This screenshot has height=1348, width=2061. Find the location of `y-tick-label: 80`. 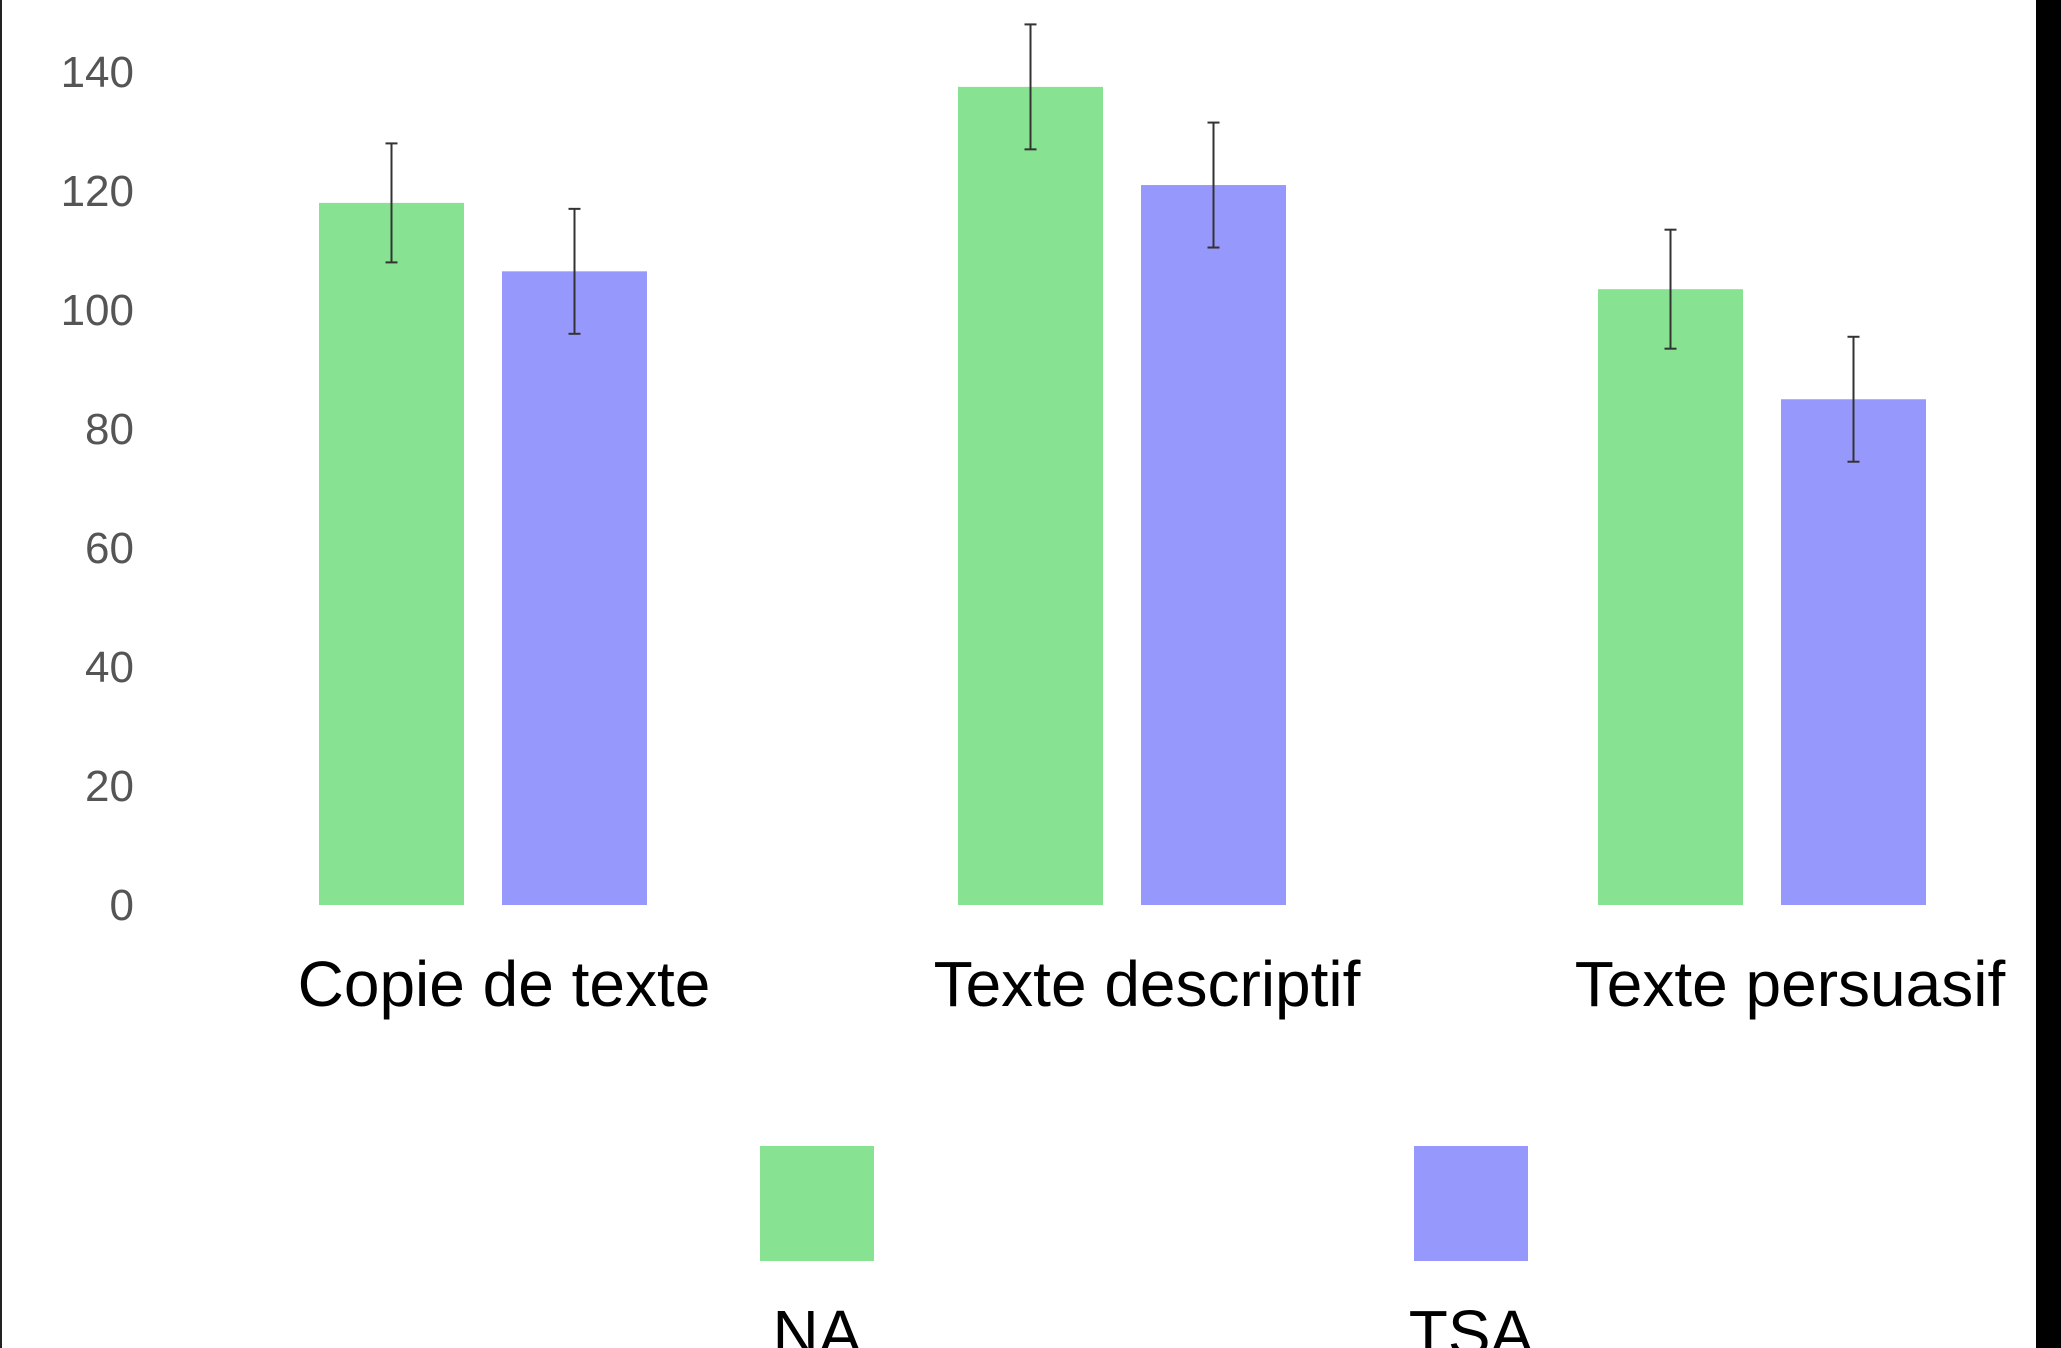

y-tick-label: 80 is located at coordinates (109, 429).